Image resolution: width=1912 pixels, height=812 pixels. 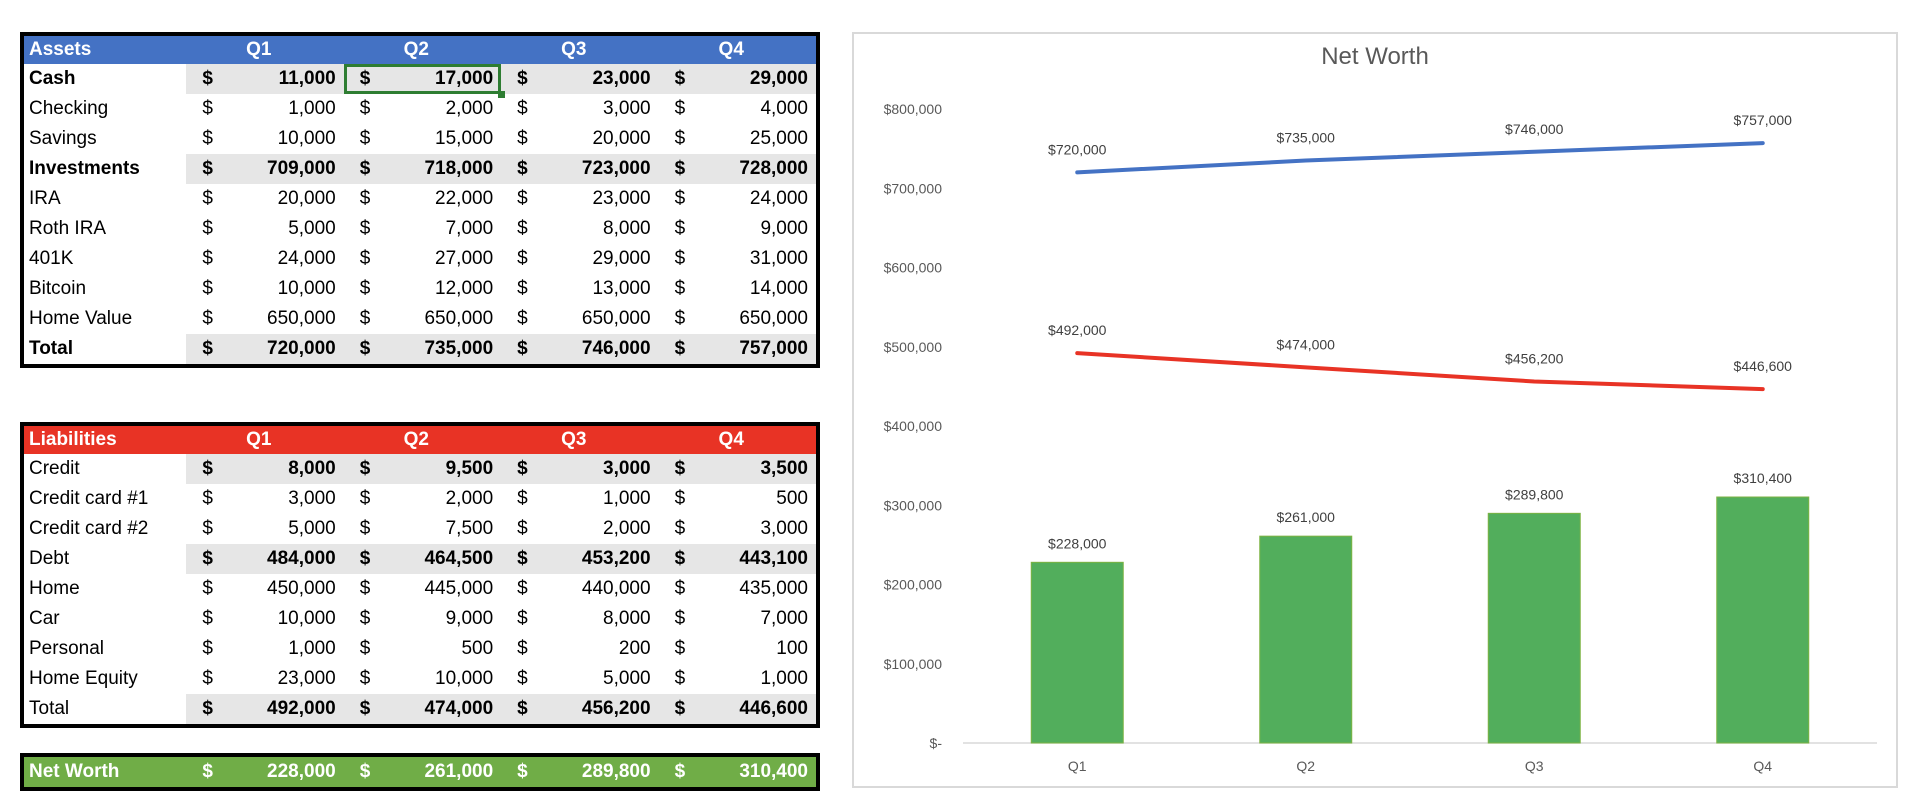 I want to click on row-label: Credit, so click(x=54, y=468).